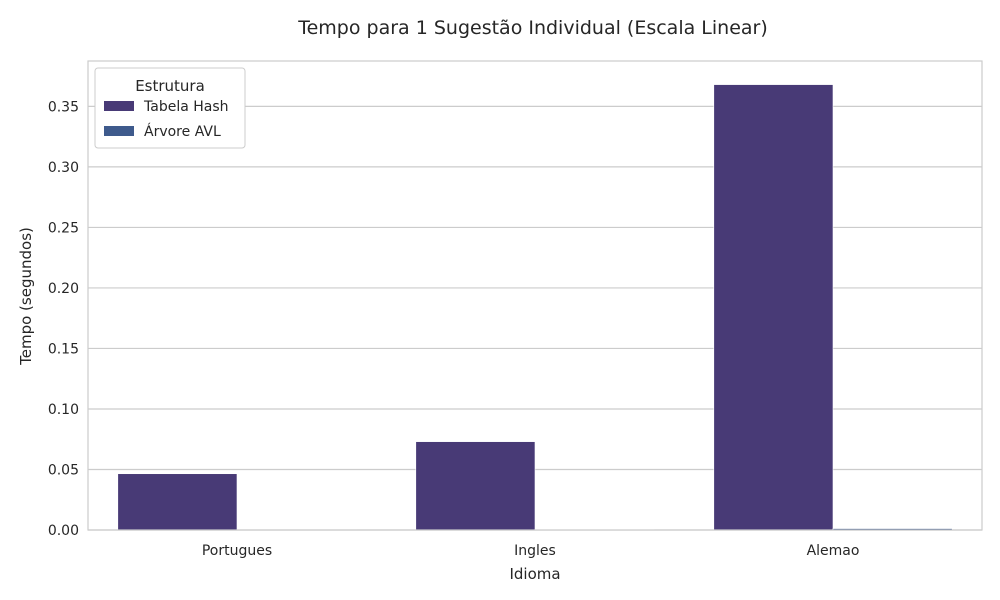 This screenshot has height=600, width=1000. Describe the element at coordinates (26, 296) in the screenshot. I see `y-axis-label: Tempo (segundos)` at that location.